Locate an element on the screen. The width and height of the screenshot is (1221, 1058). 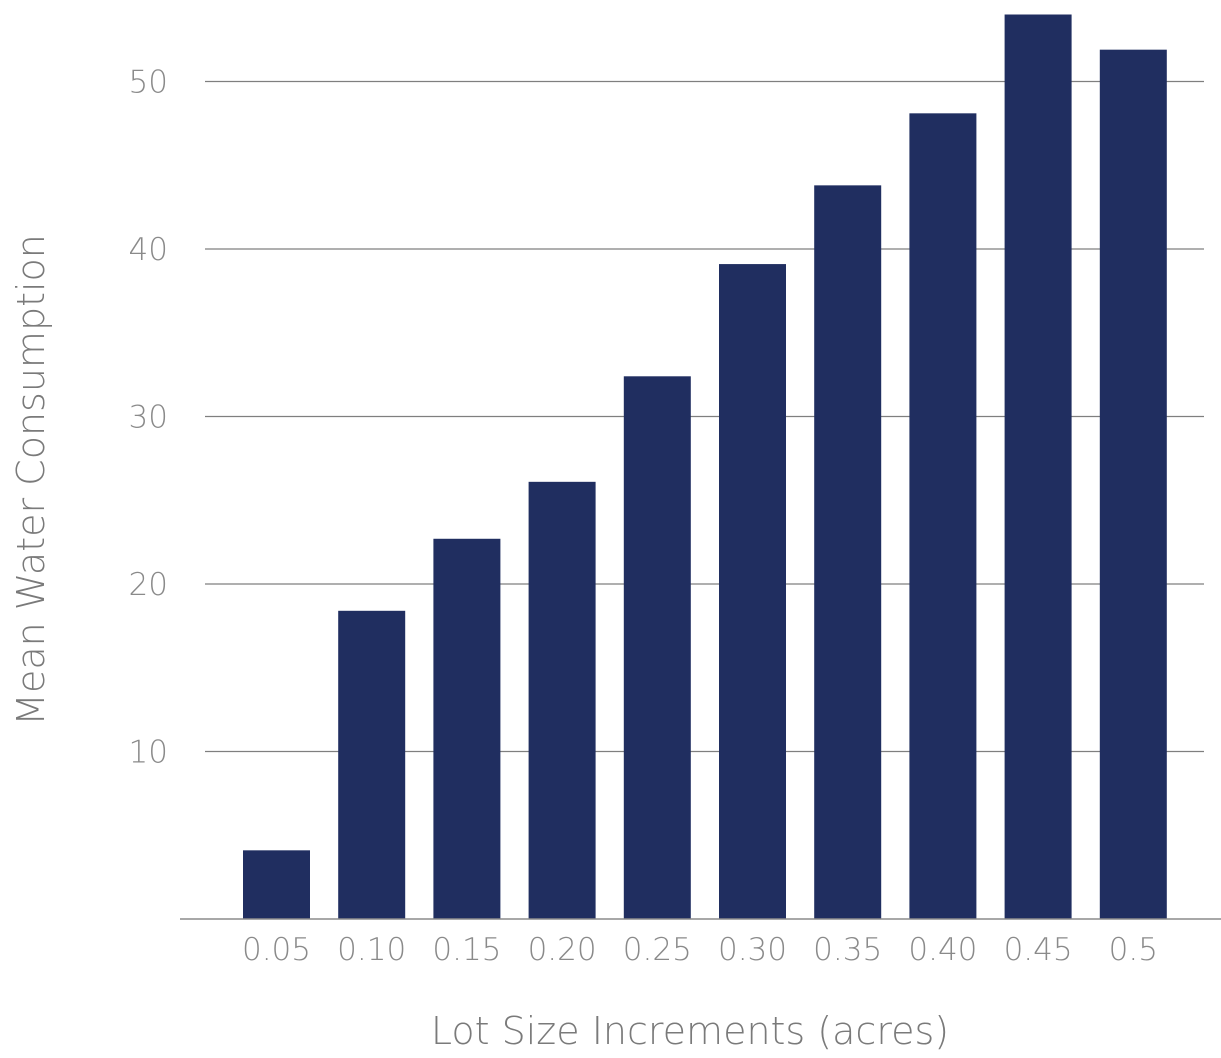
x-tick-label: 0.10 is located at coordinates (371, 950).